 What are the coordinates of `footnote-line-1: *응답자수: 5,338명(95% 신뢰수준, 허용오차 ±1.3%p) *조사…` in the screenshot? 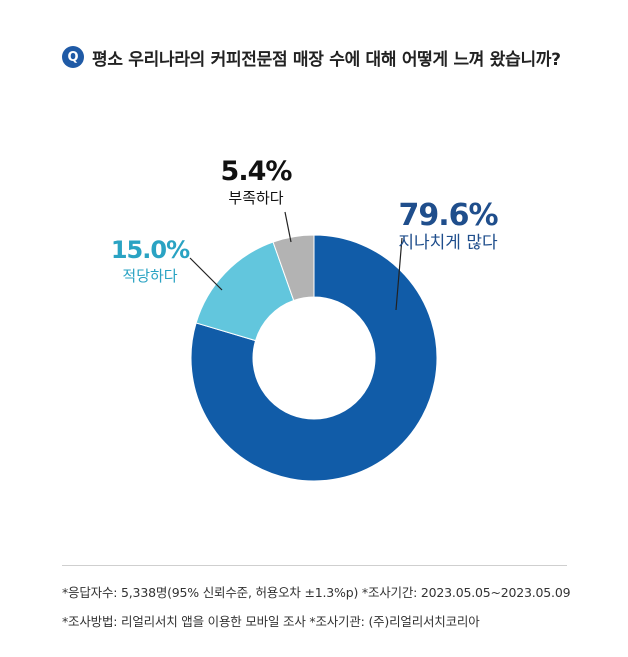 It's located at (316, 592).